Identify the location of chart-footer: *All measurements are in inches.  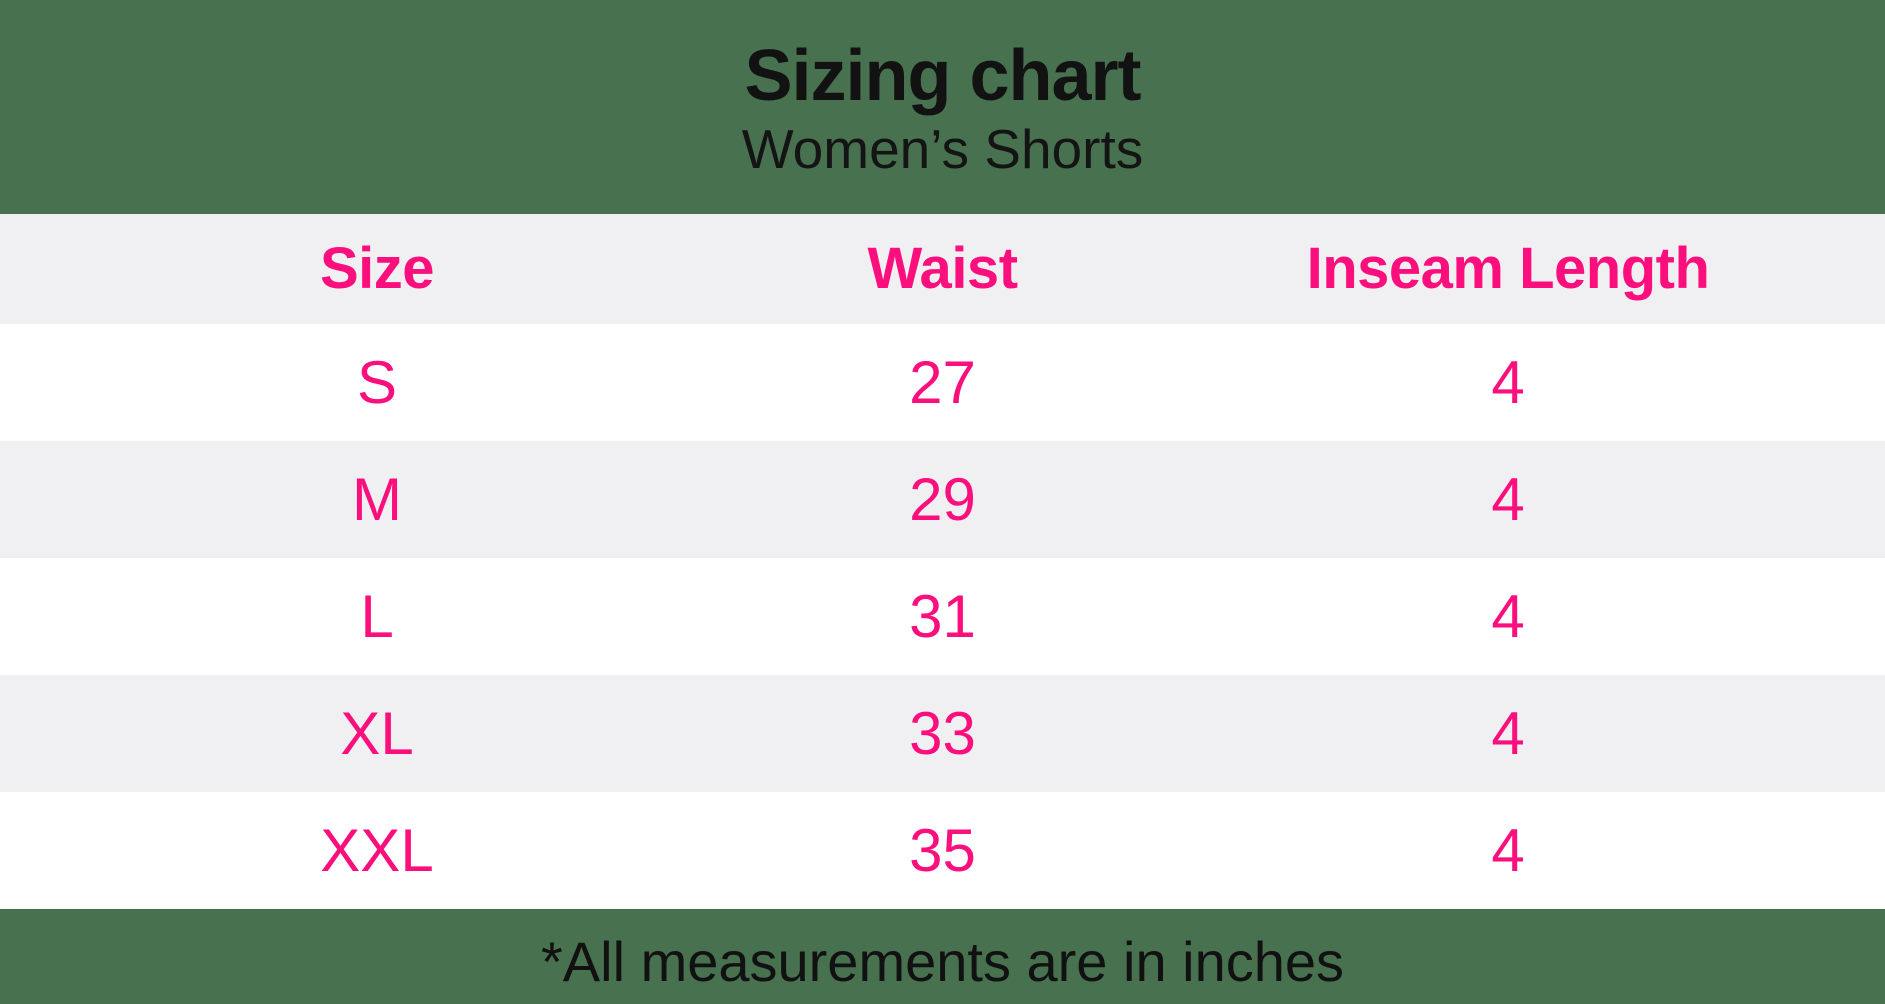
(942, 956).